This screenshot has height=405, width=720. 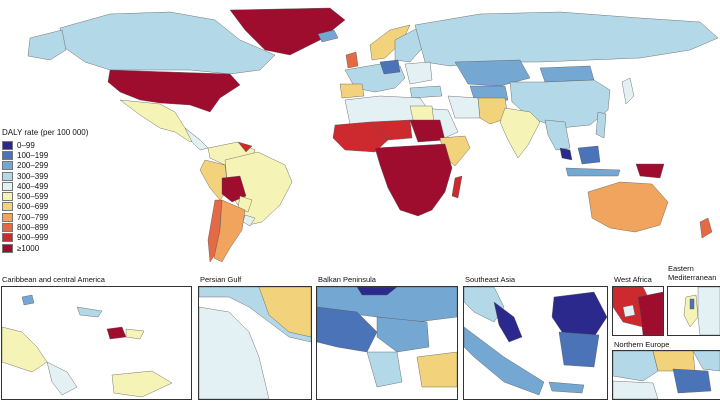 I want to click on region-sudan, so click(x=427, y=131).